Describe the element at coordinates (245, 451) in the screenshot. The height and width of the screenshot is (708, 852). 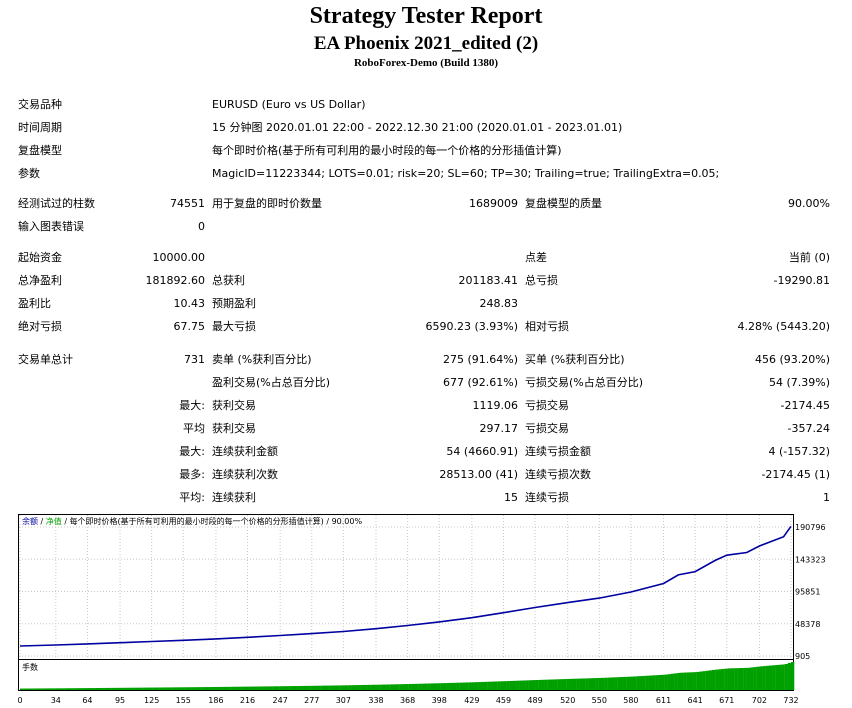
I see `max-consecutive-wins-label: 连续获利金额` at that location.